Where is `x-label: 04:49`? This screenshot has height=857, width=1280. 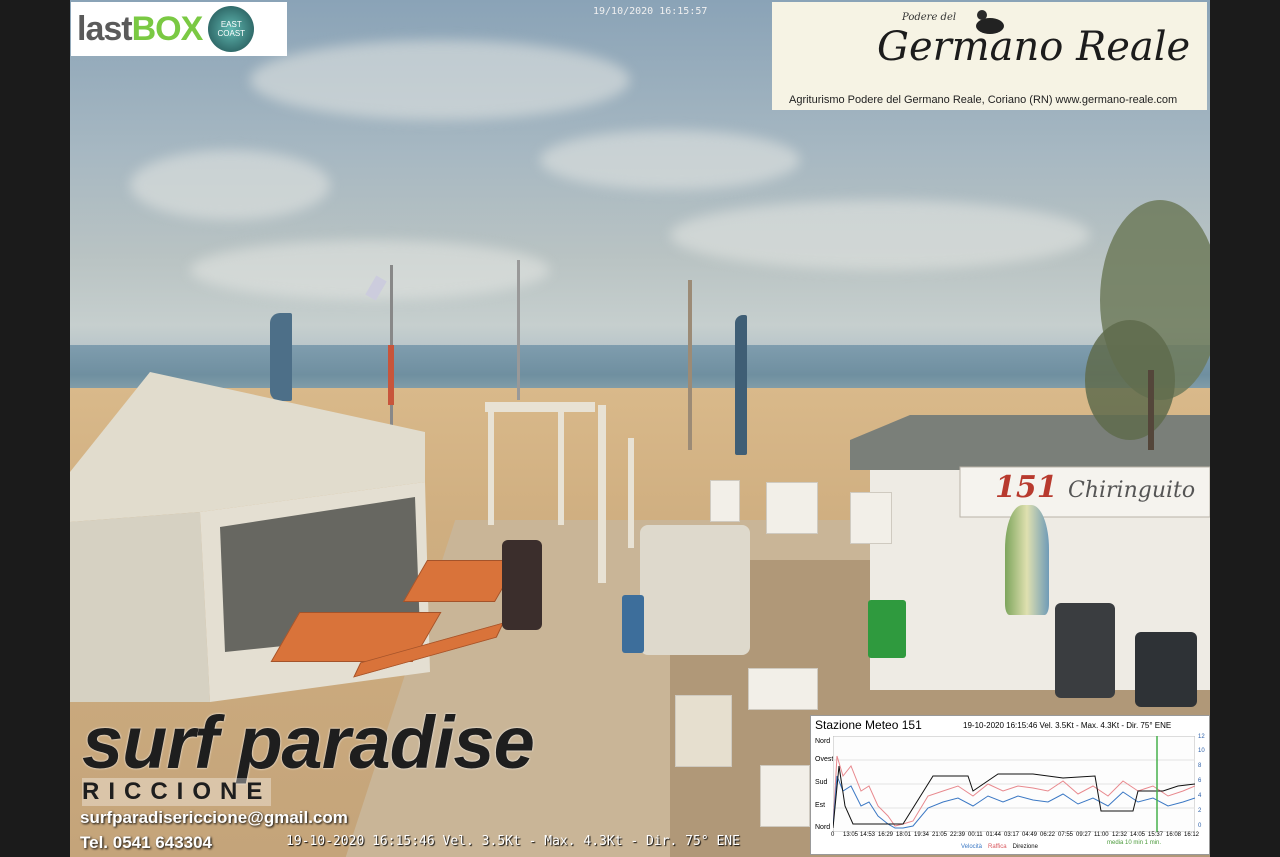
x-label: 04:49 is located at coordinates (1030, 835).